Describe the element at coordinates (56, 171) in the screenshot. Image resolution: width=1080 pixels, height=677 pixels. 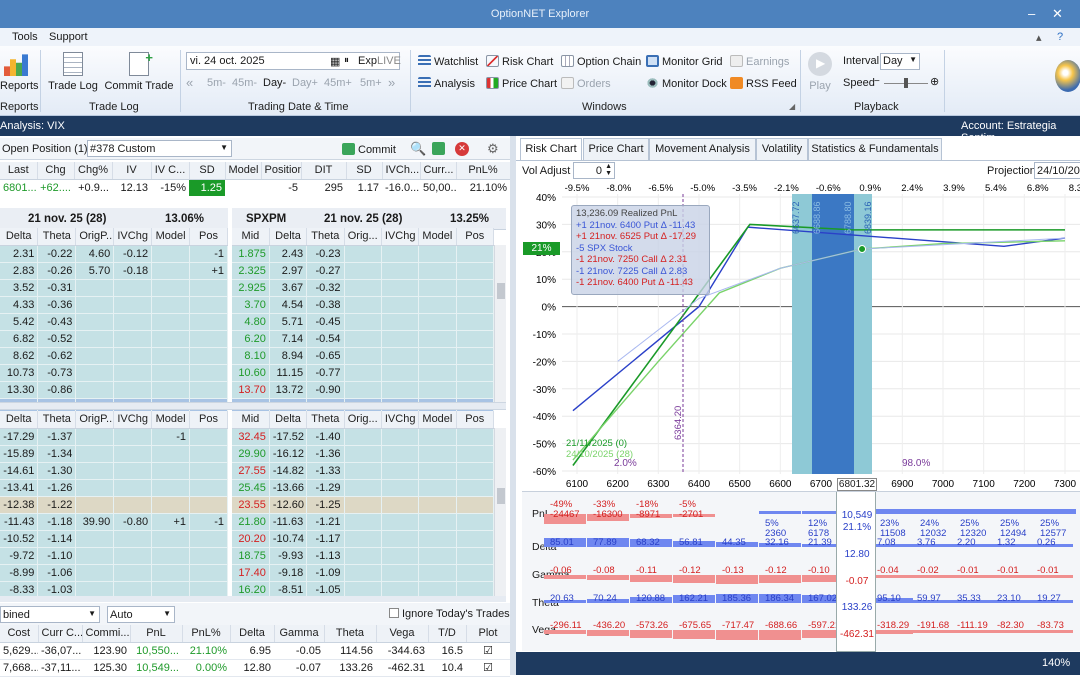
I see `position-header: Chg` at that location.